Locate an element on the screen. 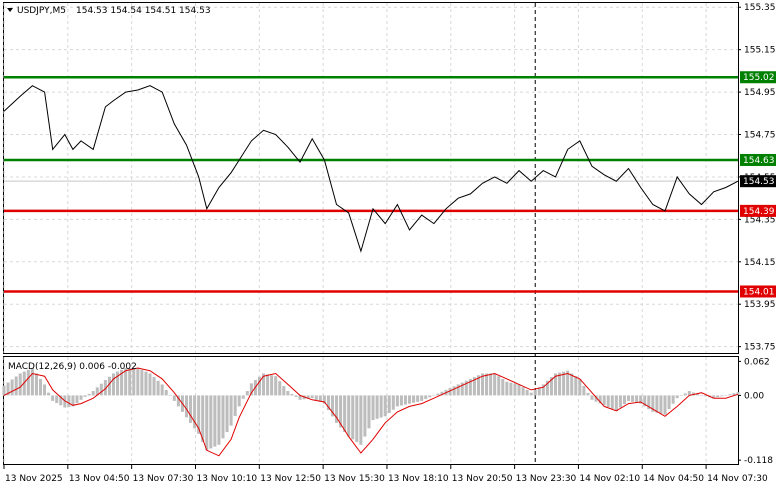 The image size is (781, 493). time-tick-label: 13 Nov 20:50 is located at coordinates (482, 479).